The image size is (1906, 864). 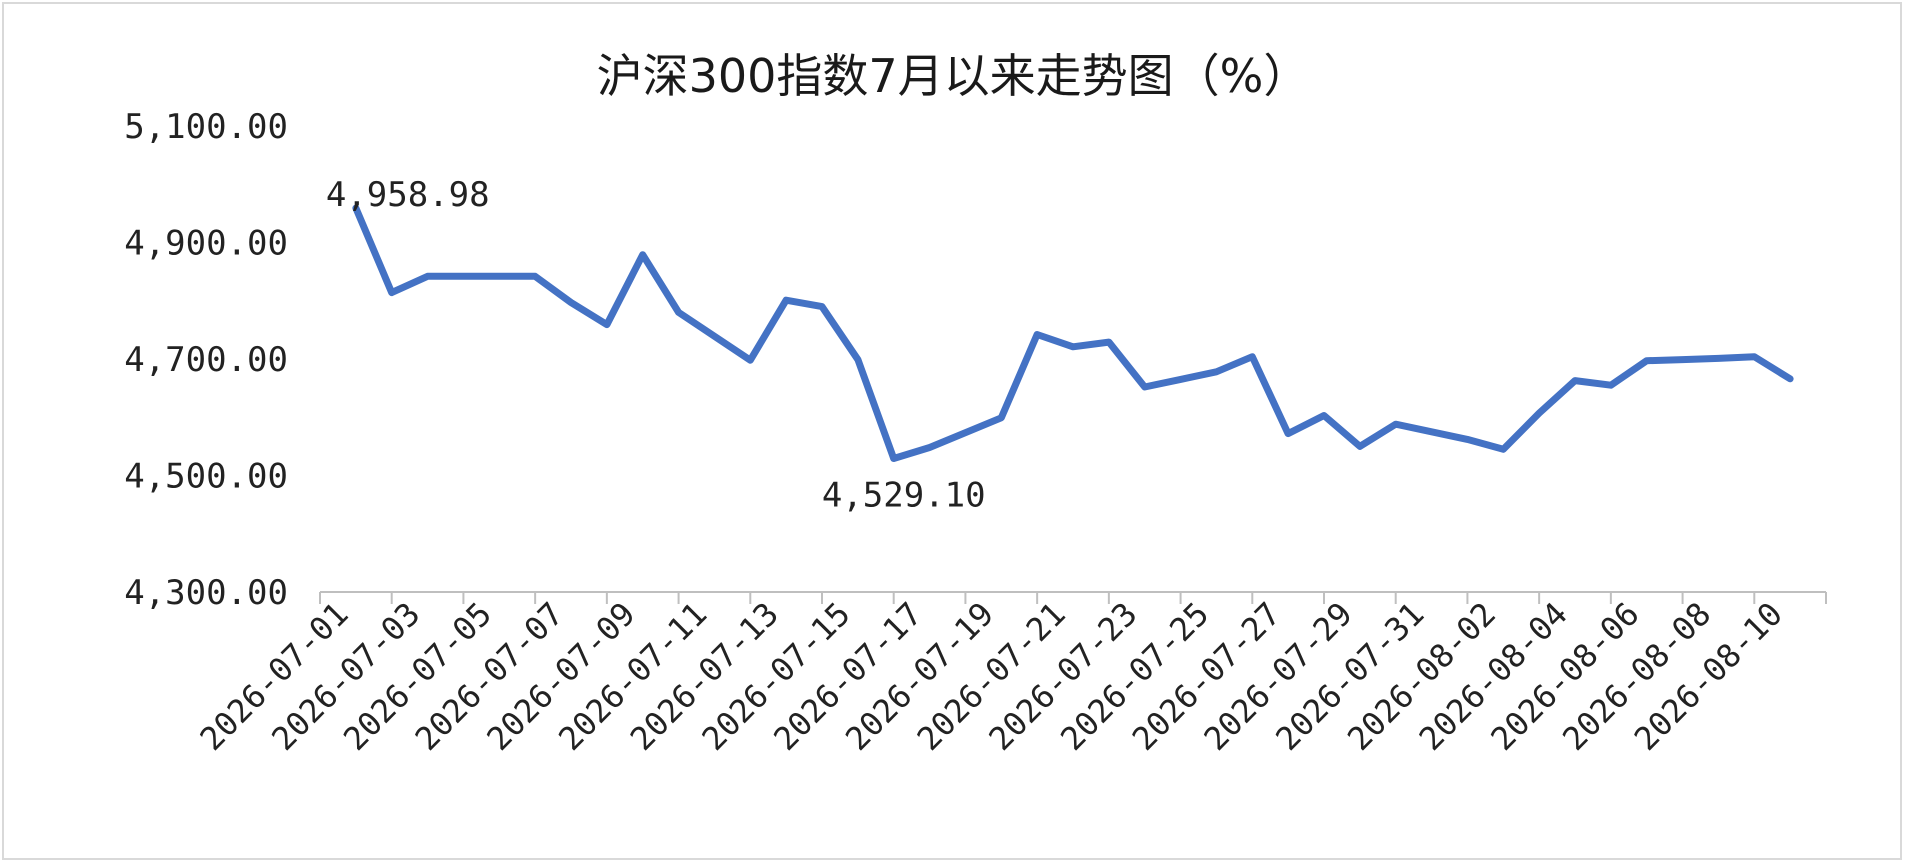 What do you see at coordinates (408, 195) in the screenshot?
I see `data-label: 4,958.98` at bounding box center [408, 195].